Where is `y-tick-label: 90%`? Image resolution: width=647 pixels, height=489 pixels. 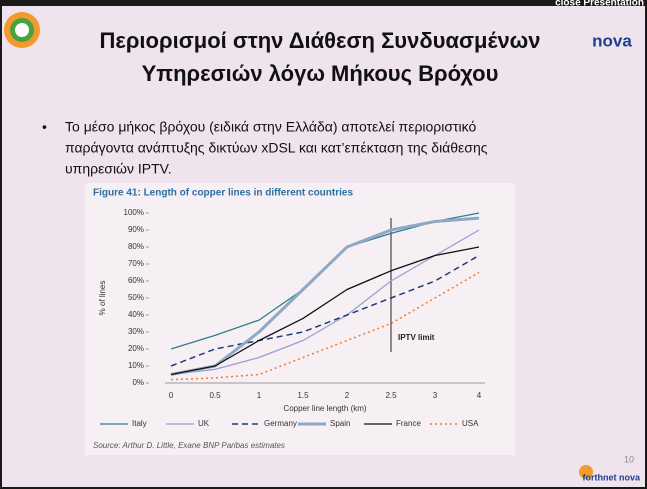
y-tick-label: 90% is located at coordinates (136, 229).